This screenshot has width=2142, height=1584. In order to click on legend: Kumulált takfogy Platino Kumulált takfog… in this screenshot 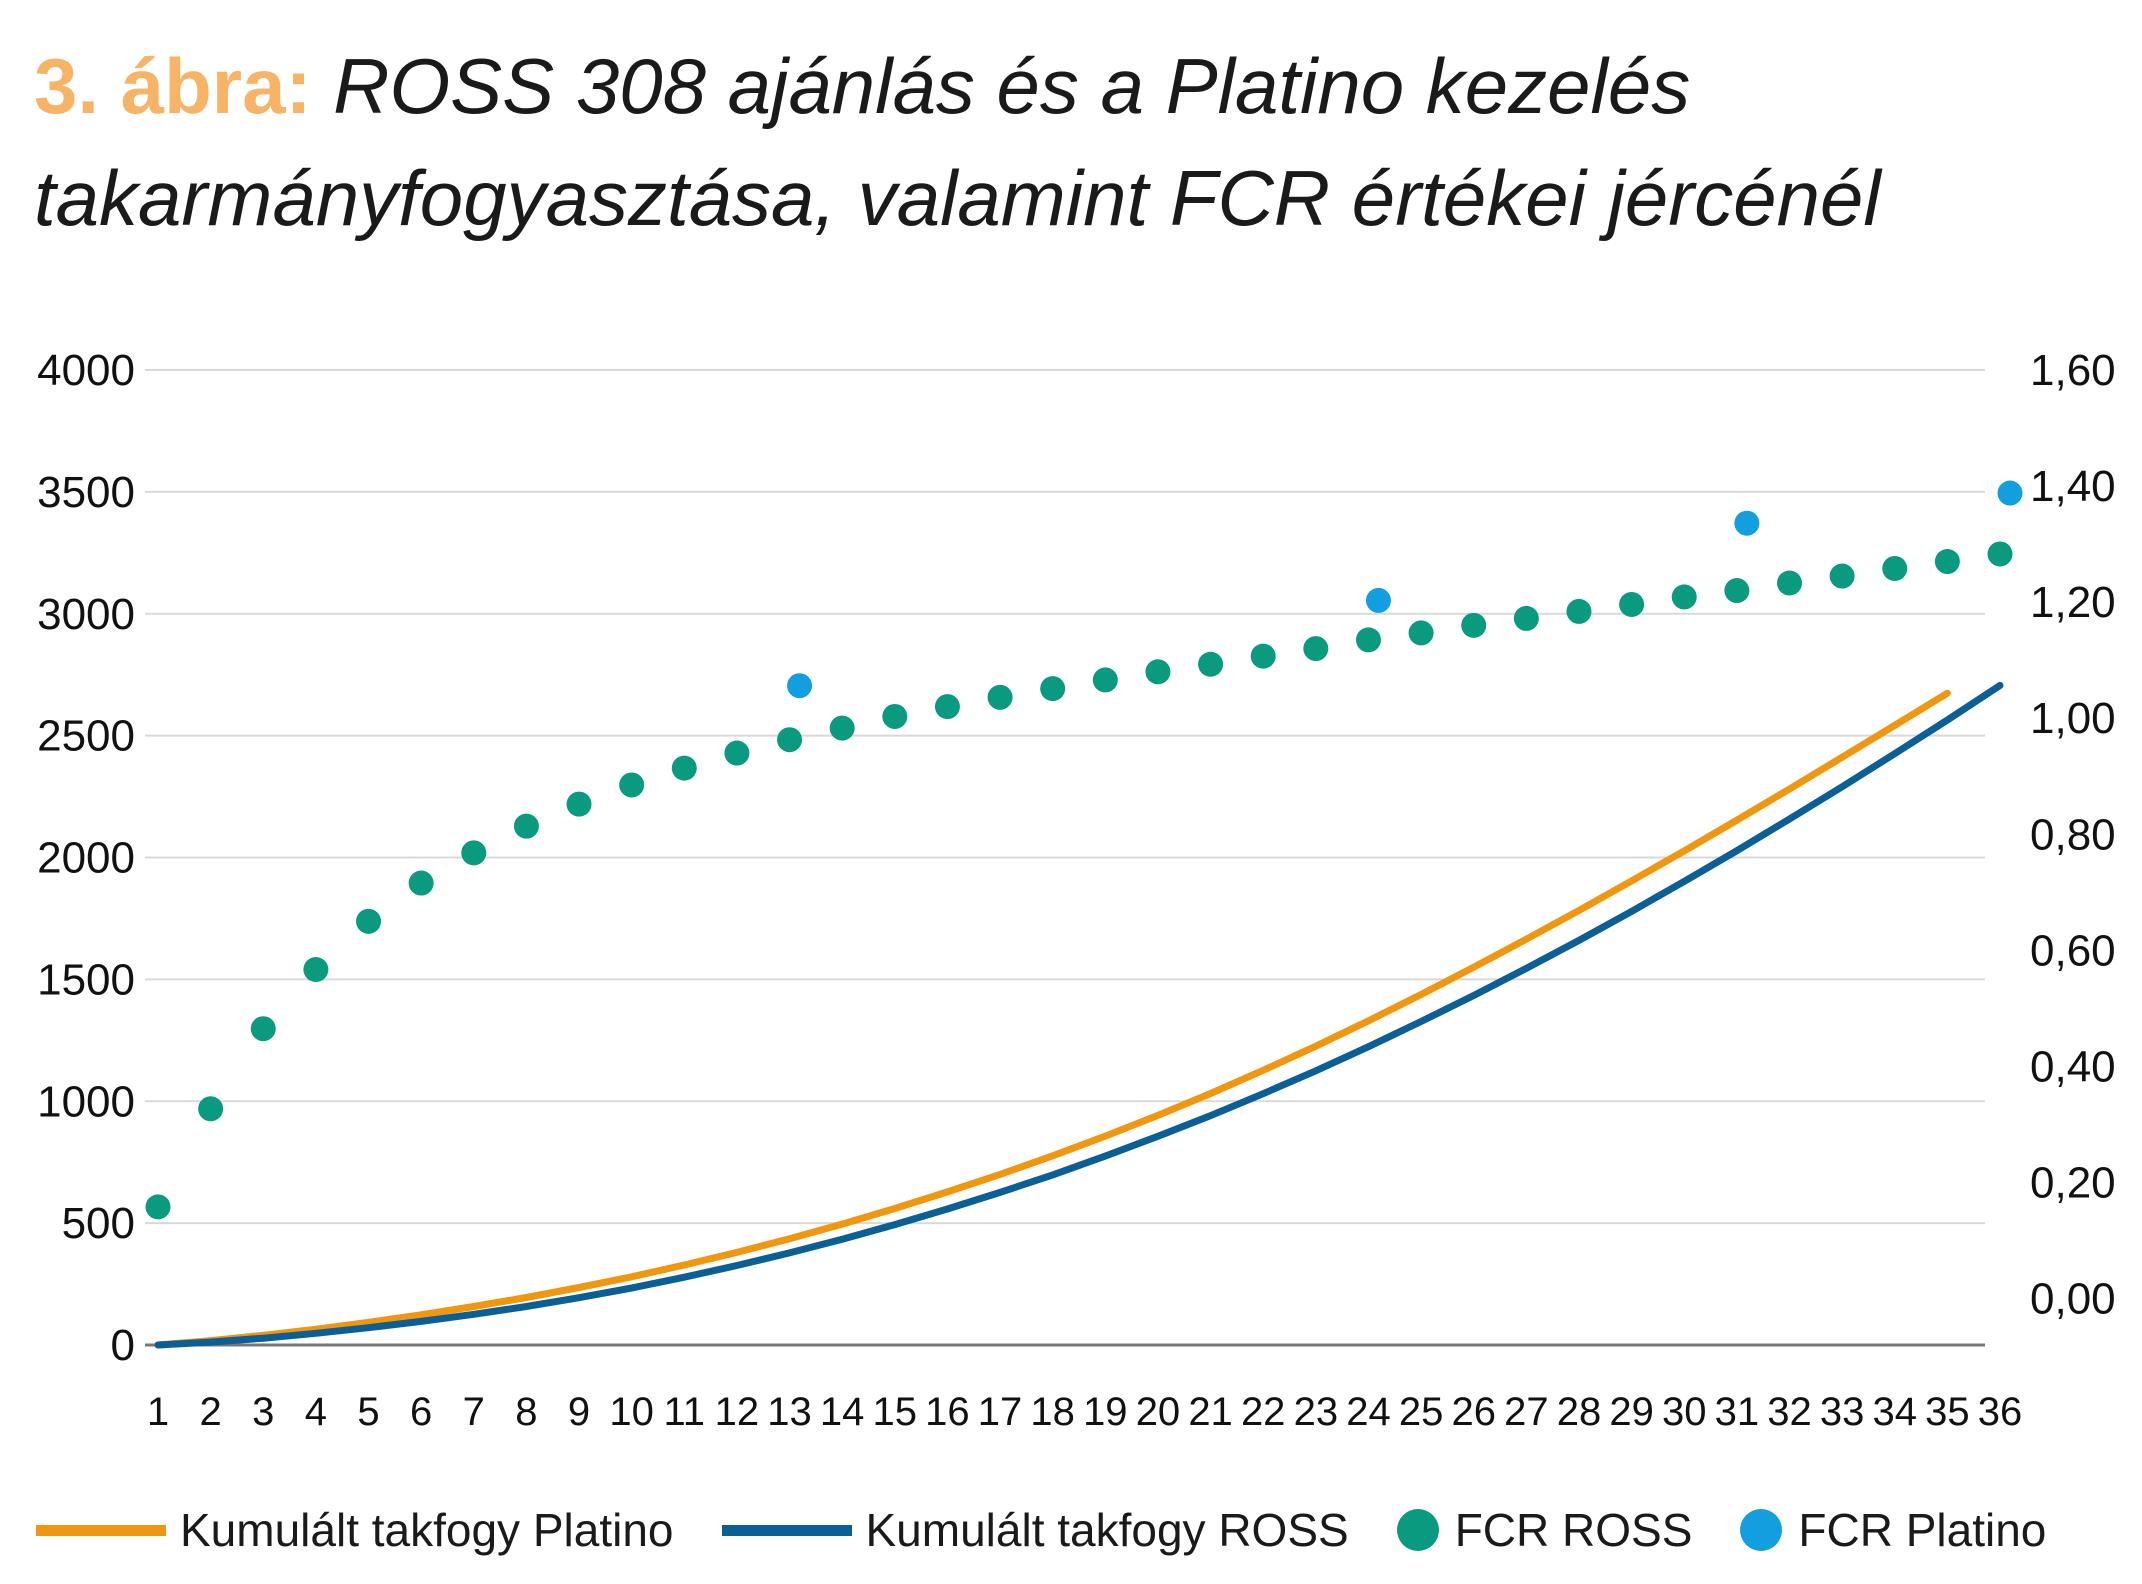, I will do `click(1065, 1530)`.